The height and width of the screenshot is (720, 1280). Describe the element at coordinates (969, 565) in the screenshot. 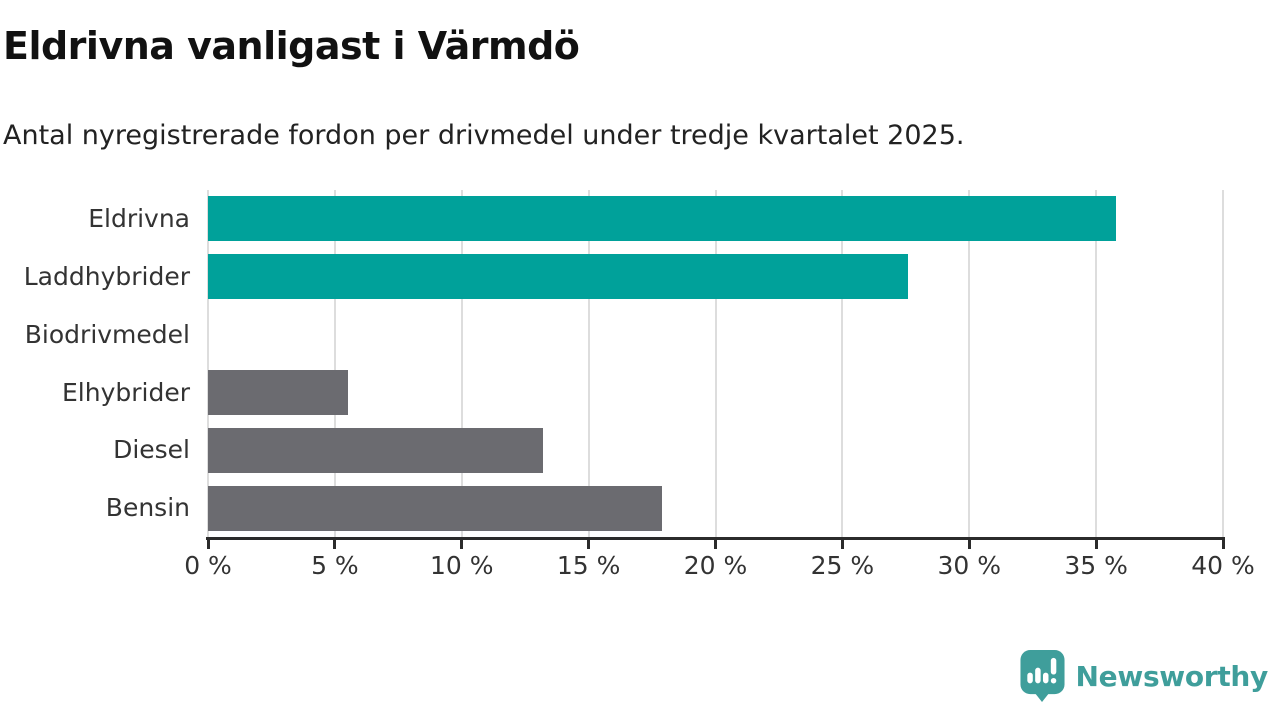

I see `x-tick-label-30: 30 %` at that location.